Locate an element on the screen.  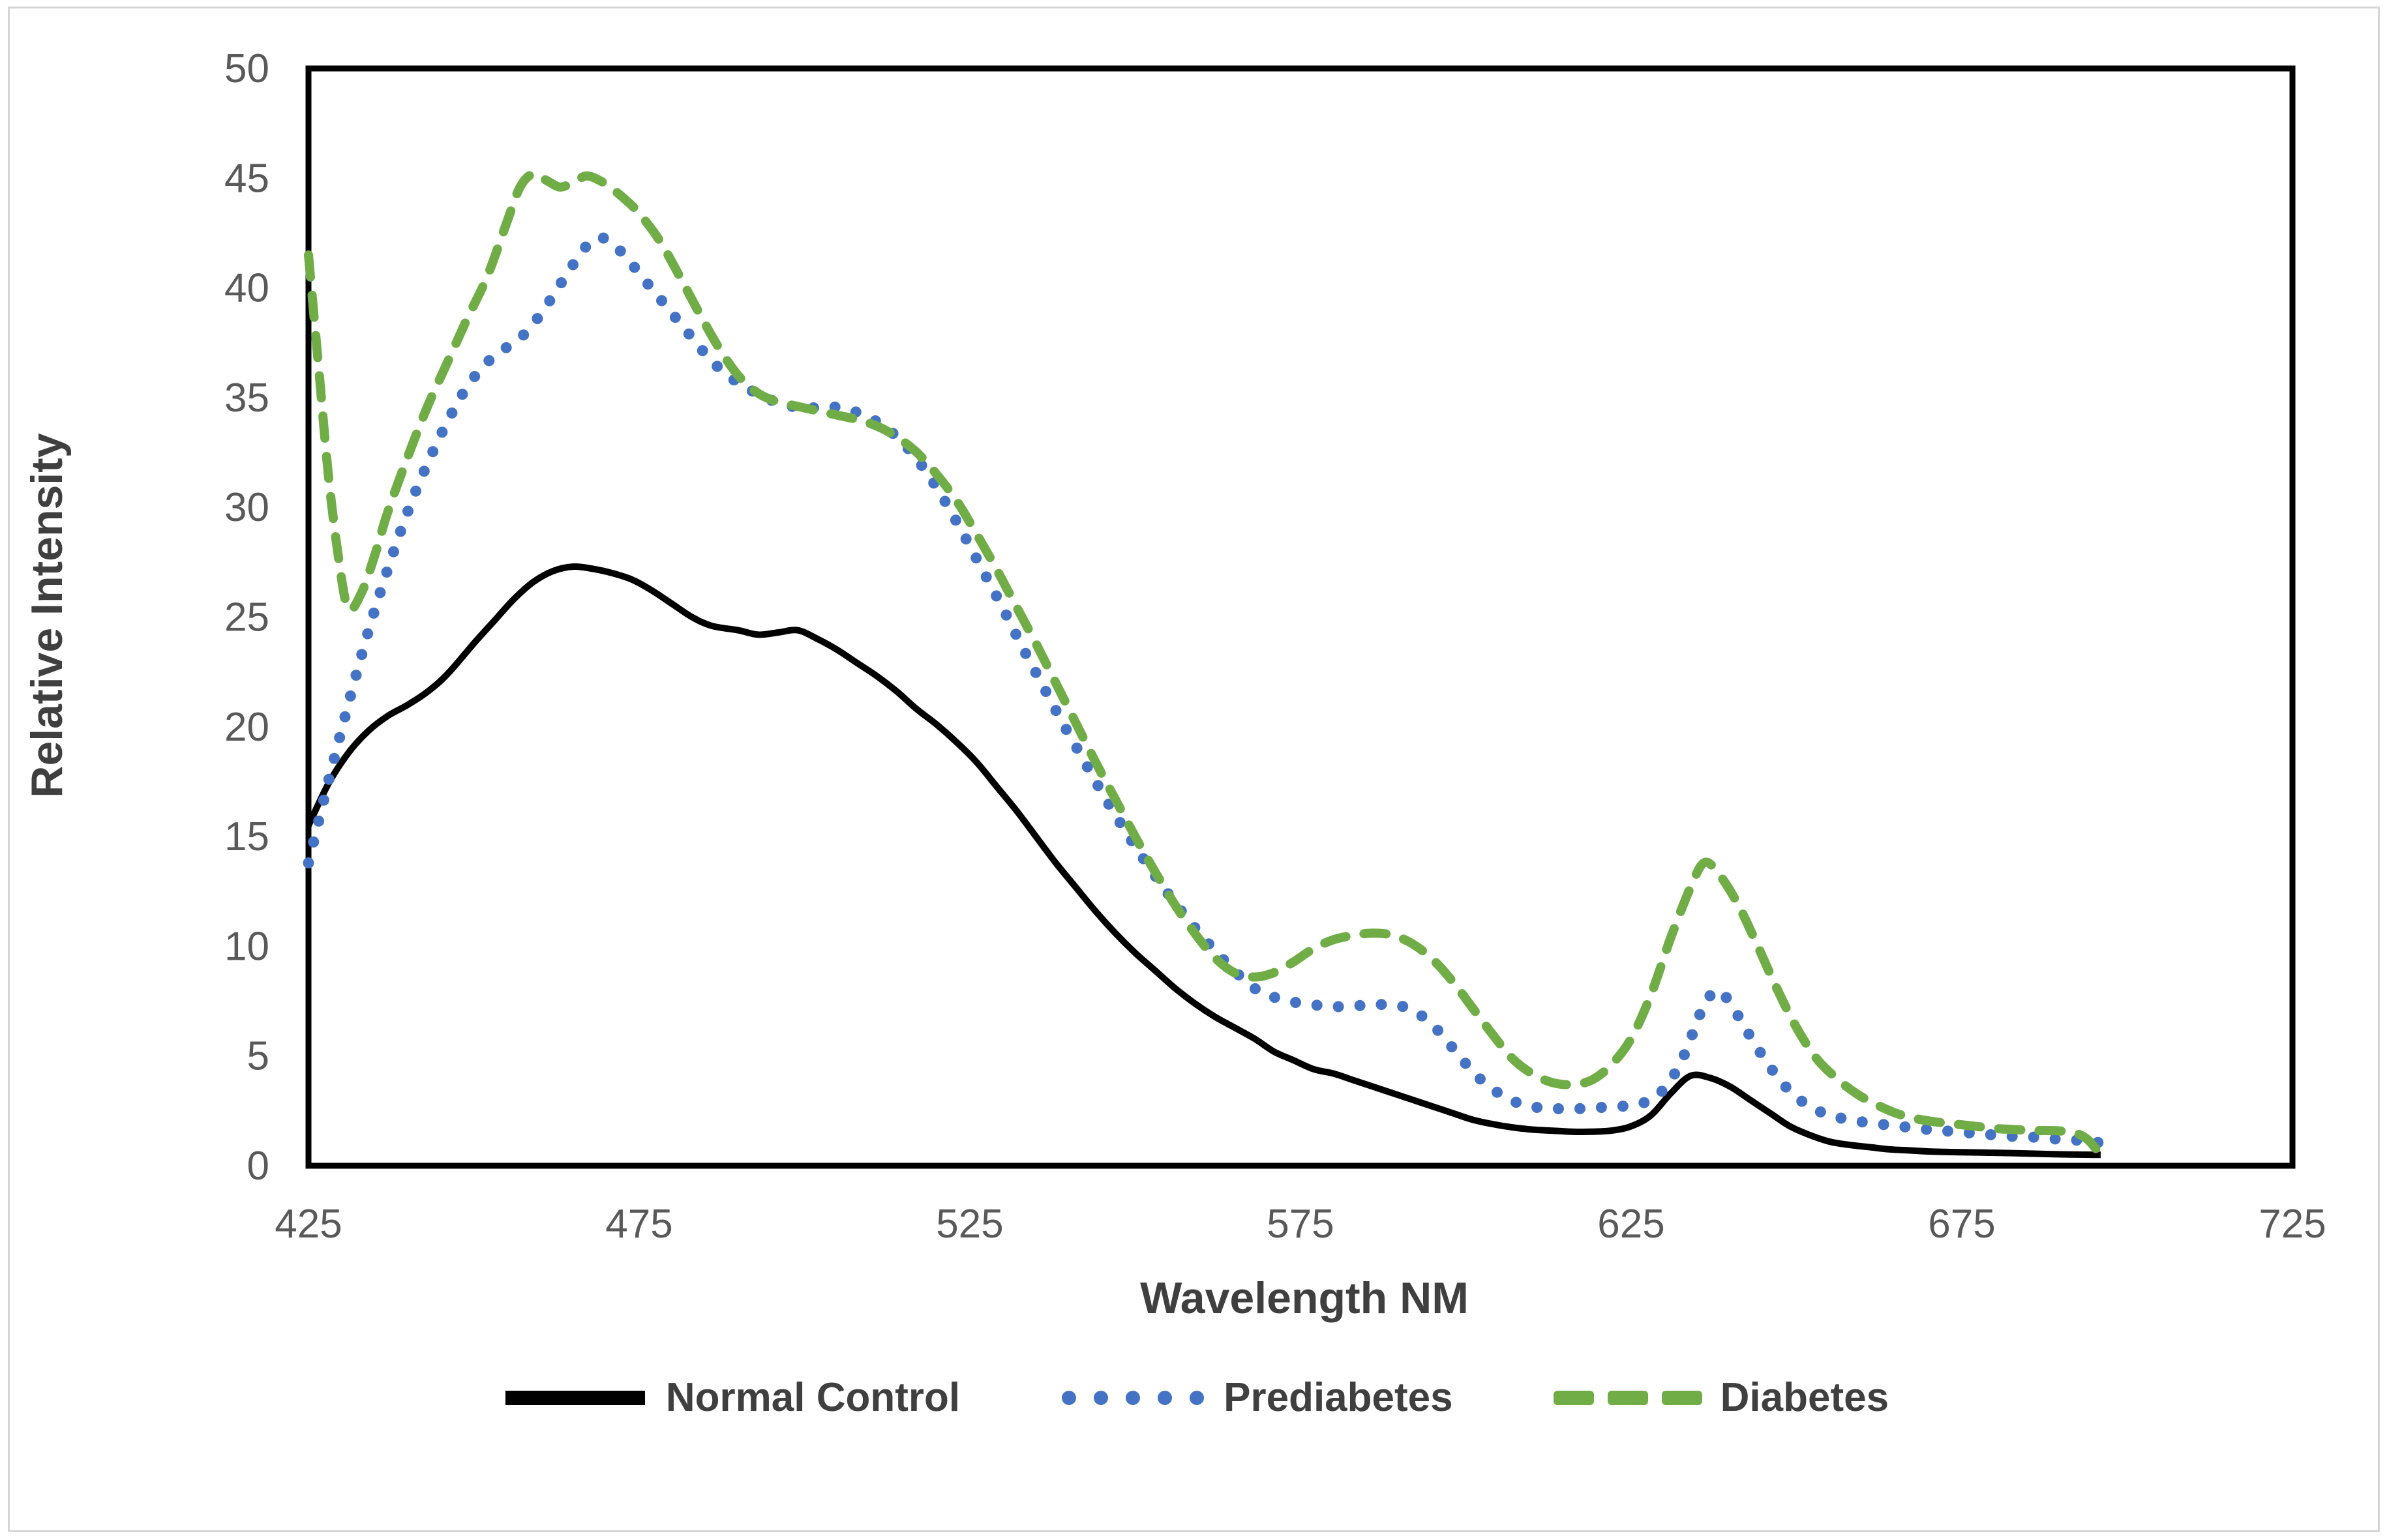
y-tick-label: 25 is located at coordinates (247, 617).